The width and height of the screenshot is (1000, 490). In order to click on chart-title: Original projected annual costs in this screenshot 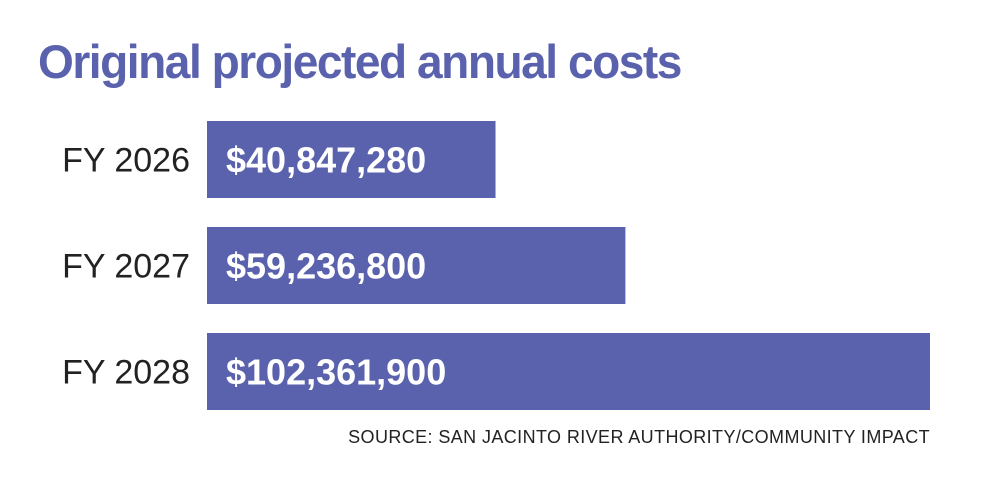, I will do `click(360, 61)`.